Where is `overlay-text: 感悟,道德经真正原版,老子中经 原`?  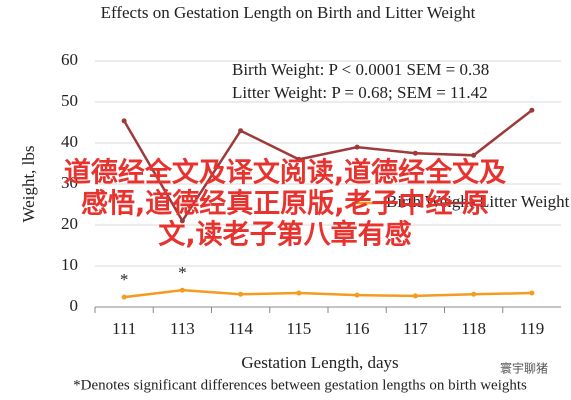 overlay-text: 感悟,道德经真正原版,老子中经 原 is located at coordinates (285, 204).